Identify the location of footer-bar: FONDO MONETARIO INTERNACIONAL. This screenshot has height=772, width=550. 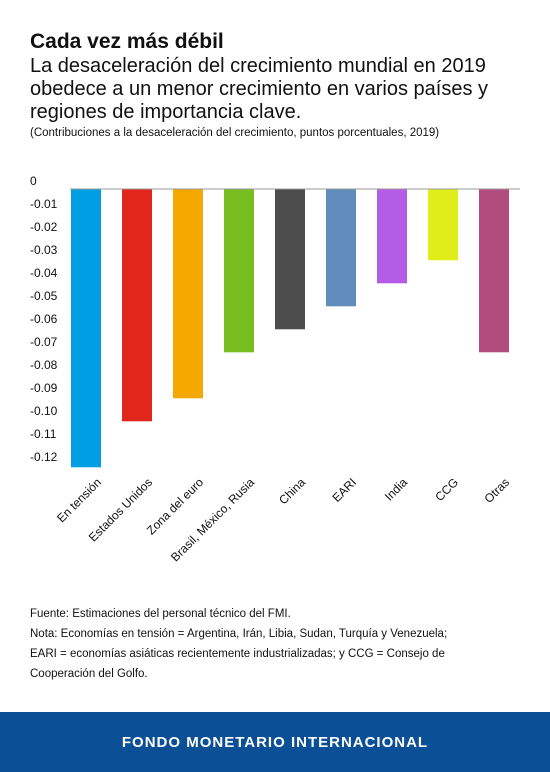
(275, 742).